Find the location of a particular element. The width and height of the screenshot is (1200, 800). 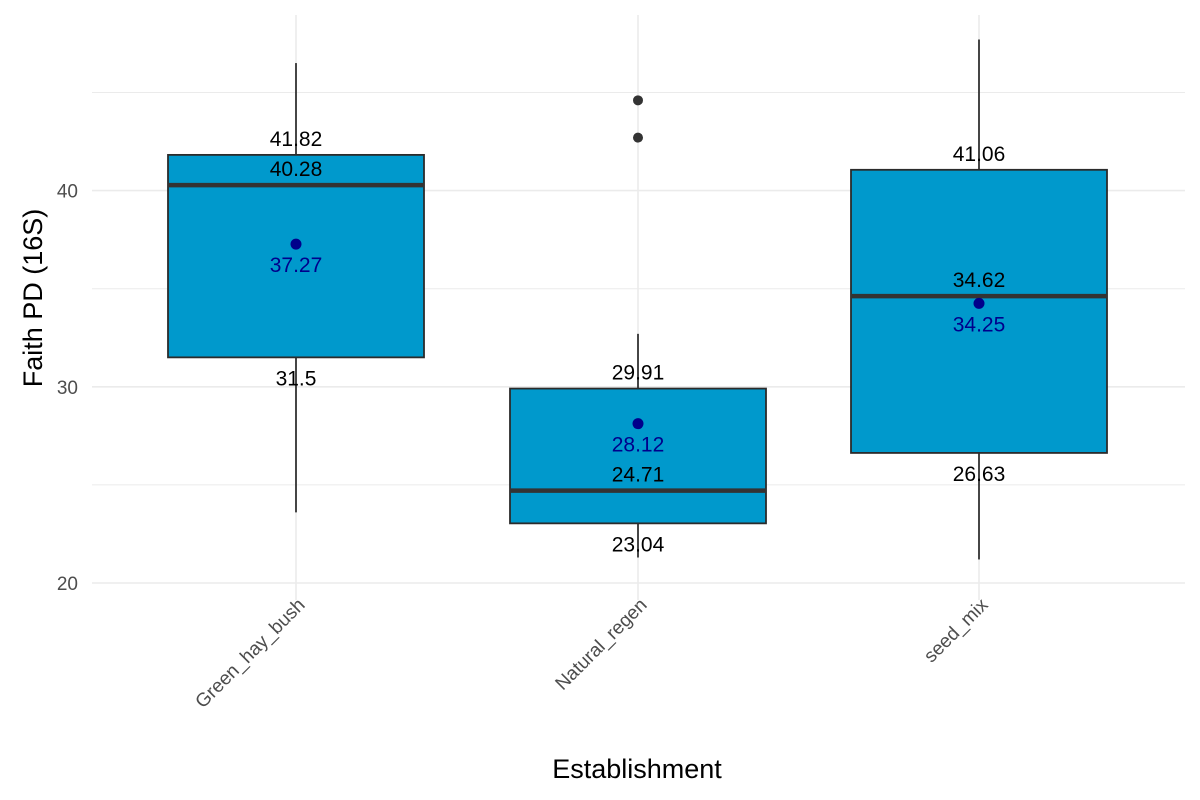

q1-label: 23.04 is located at coordinates (638, 544).